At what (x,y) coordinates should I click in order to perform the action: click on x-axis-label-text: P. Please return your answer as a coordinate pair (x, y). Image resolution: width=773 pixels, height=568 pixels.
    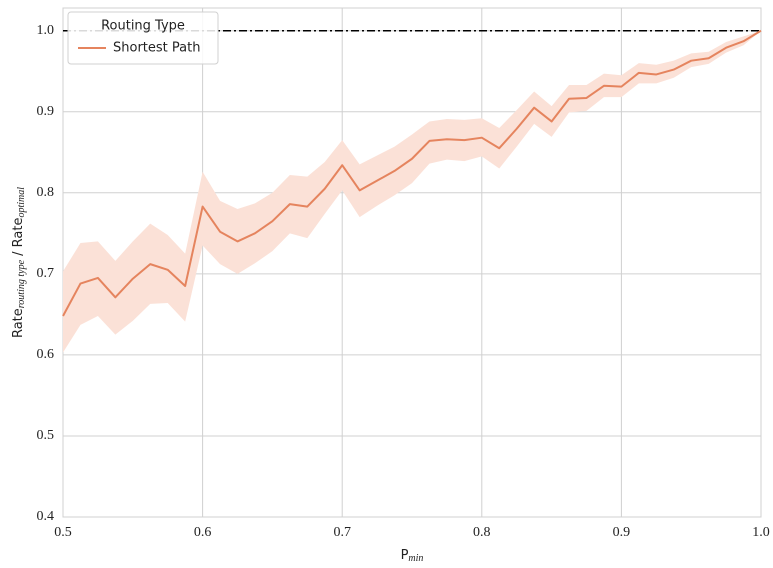
    Looking at the image, I should click on (405, 555).